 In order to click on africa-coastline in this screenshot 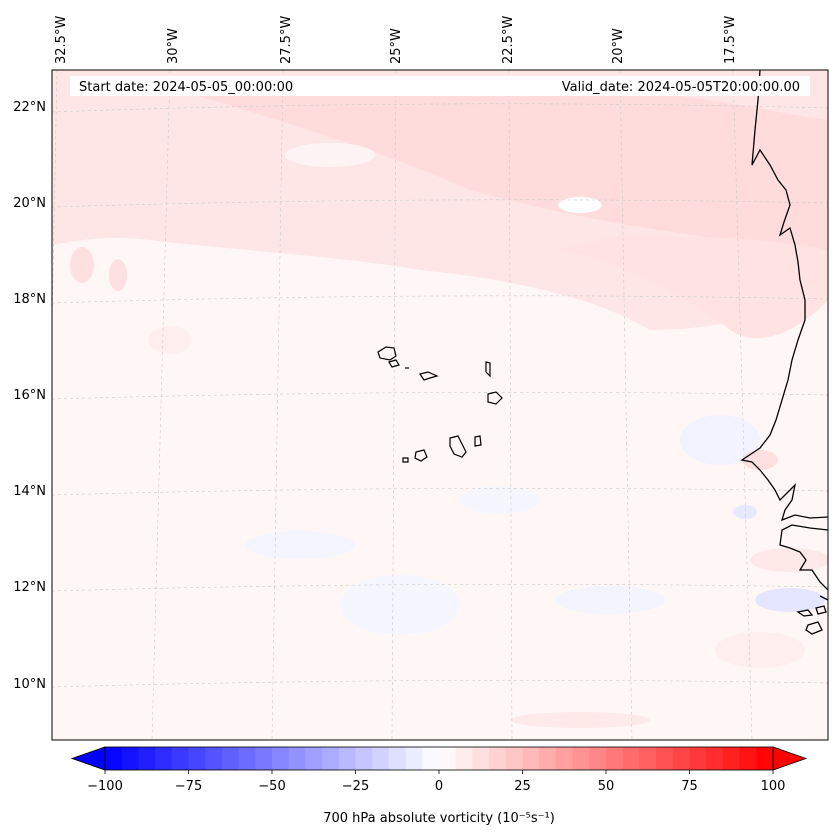, I will do `click(784, 296)`.